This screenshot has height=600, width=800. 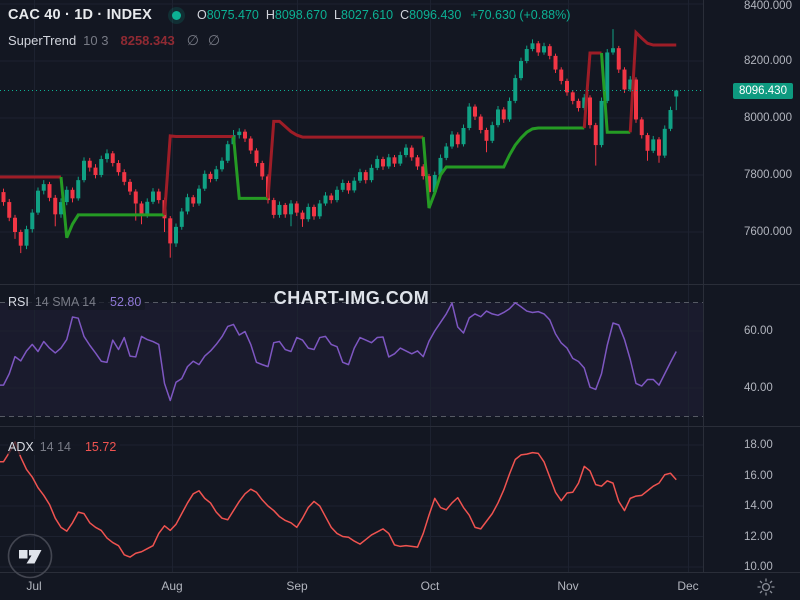 What do you see at coordinates (766, 588) in the screenshot?
I see `sun-icon` at bounding box center [766, 588].